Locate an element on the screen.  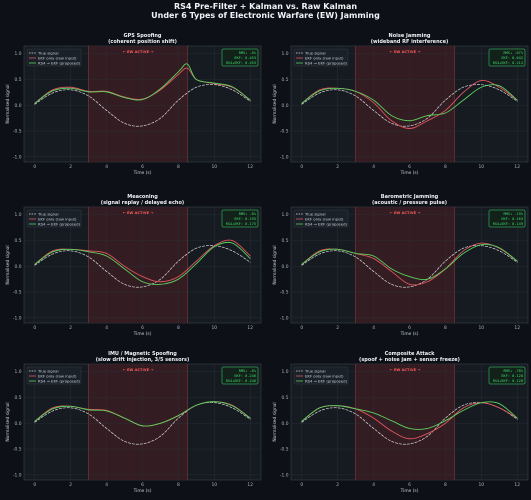
metrics-line: RS4+EKF: 0.453 is located at coordinates (241, 63).